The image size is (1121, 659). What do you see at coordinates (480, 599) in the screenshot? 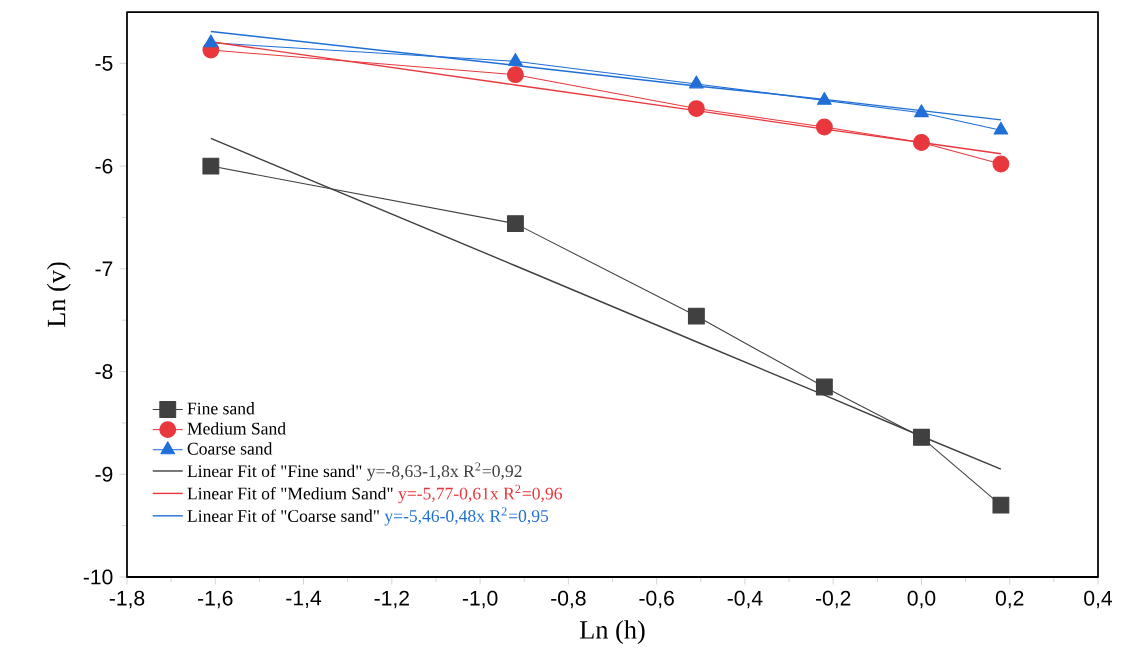
I see `x-tick-label: -1,0` at bounding box center [480, 599].